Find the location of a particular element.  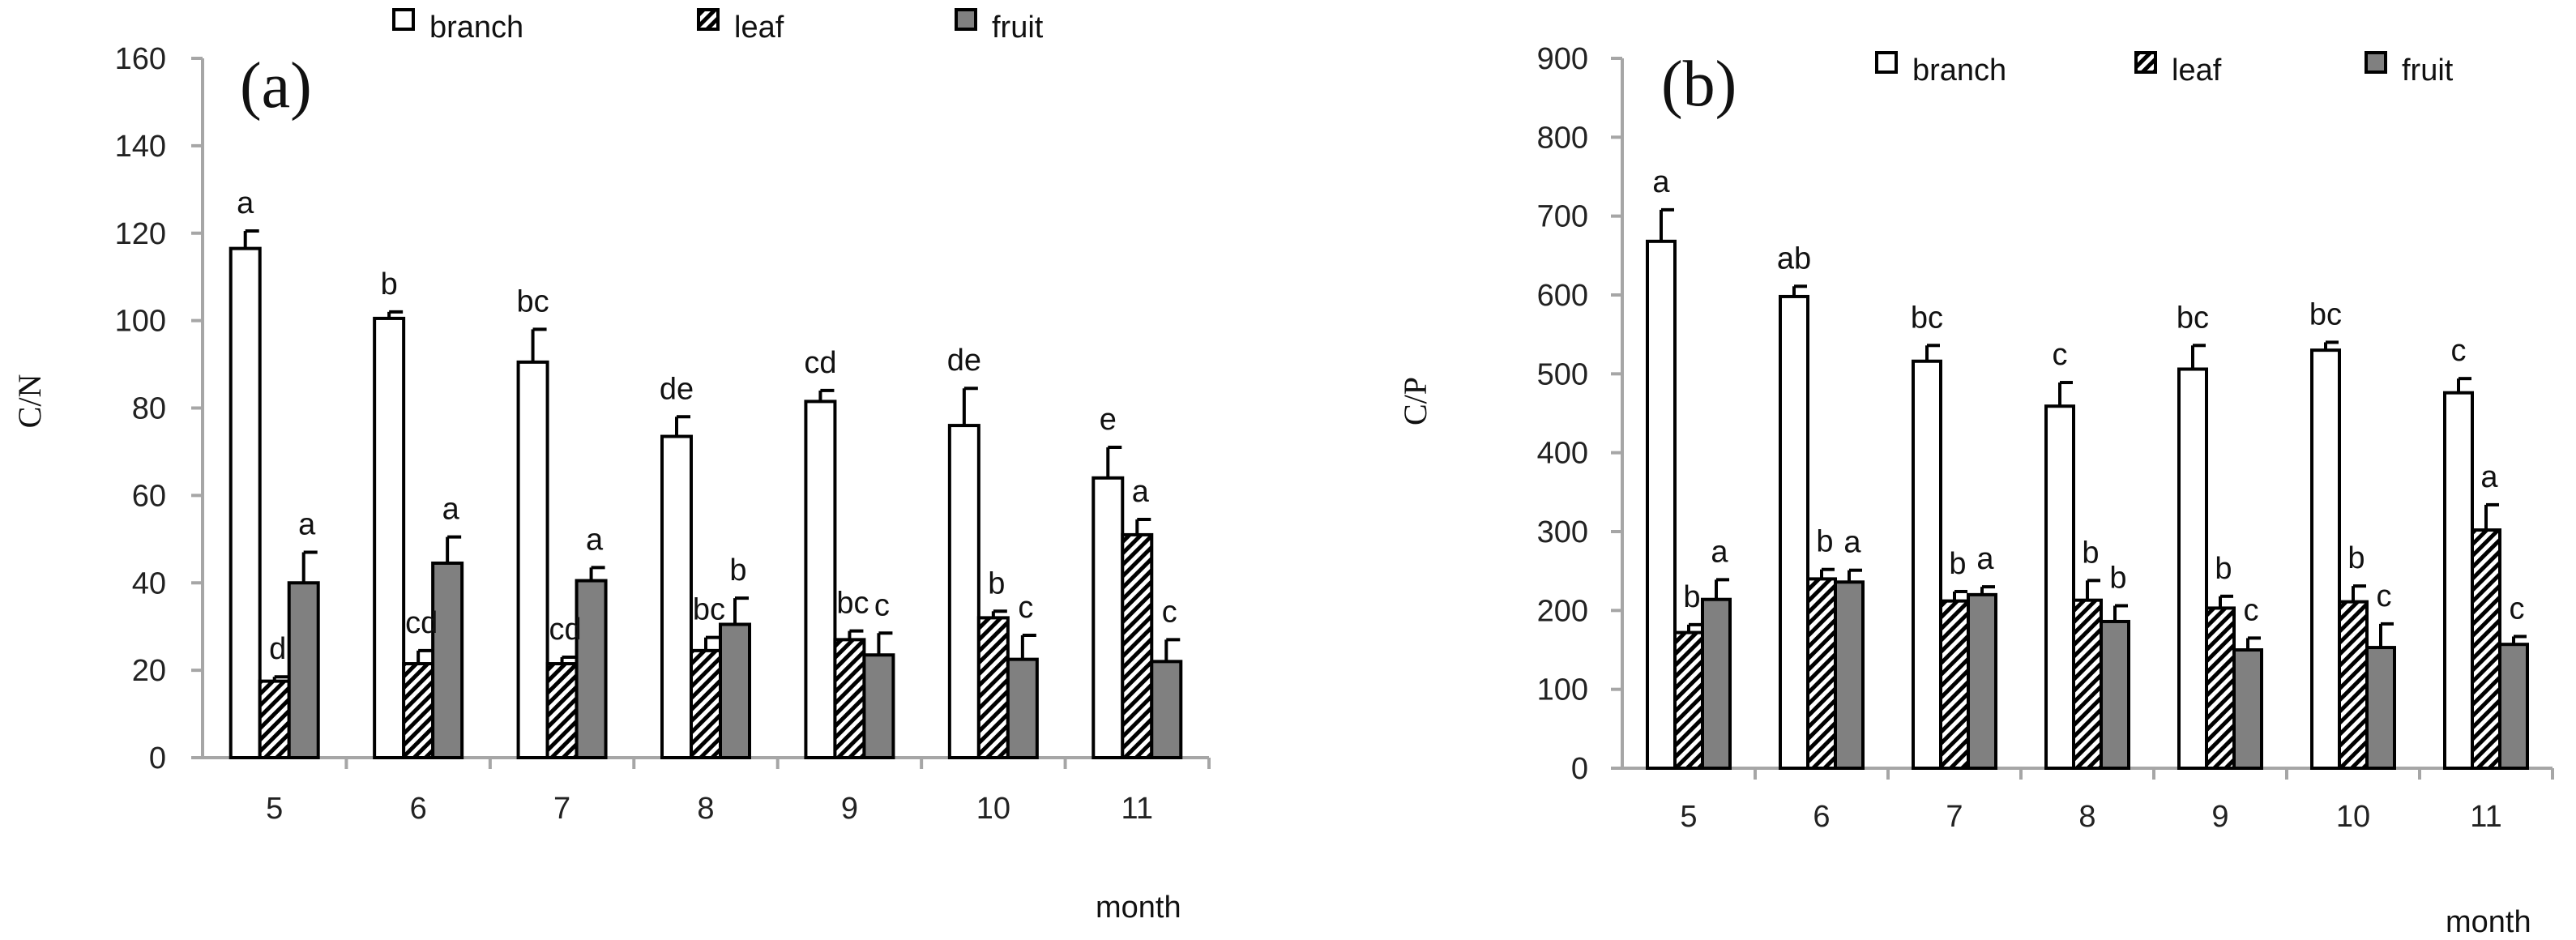

significance-letter-leaf-5: b is located at coordinates (1691, 597).